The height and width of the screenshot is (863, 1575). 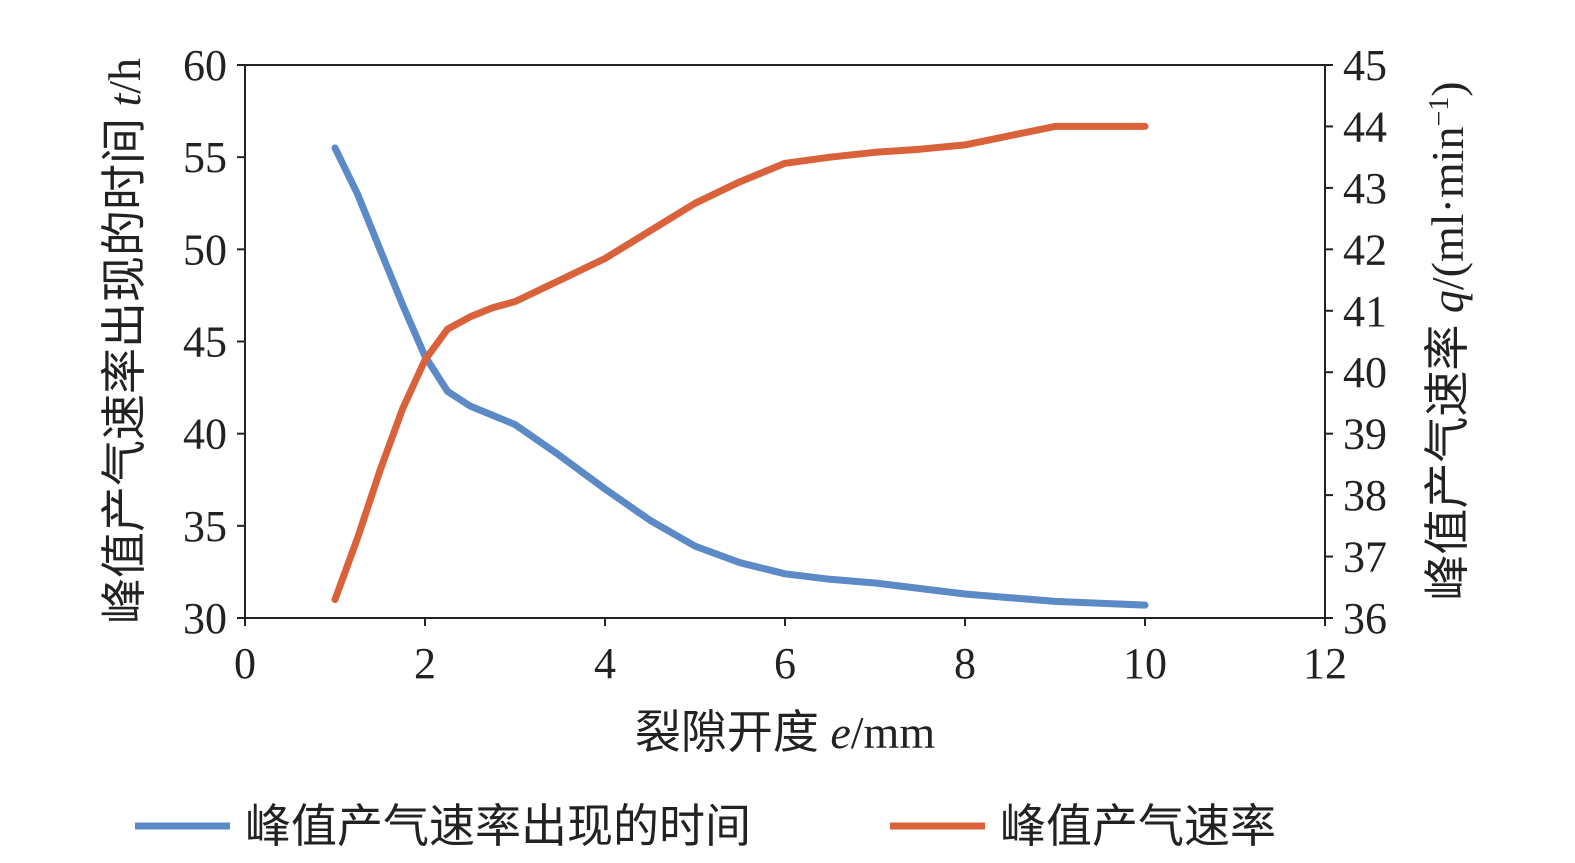 What do you see at coordinates (1365, 249) in the screenshot?
I see `right-y-tick-label: 42` at bounding box center [1365, 249].